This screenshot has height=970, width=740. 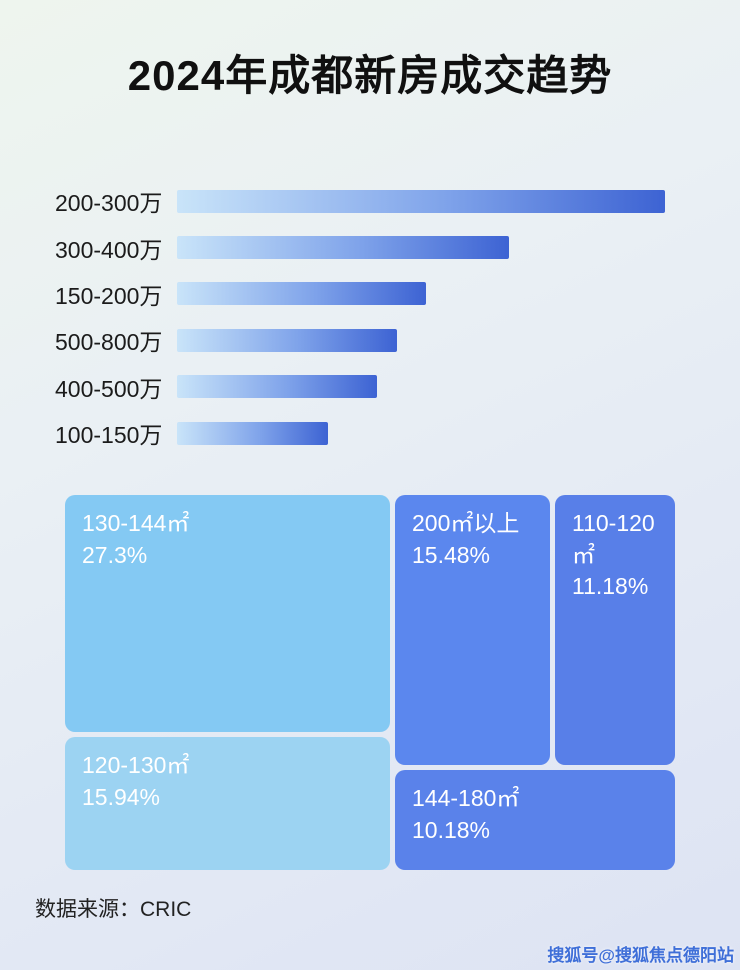 I want to click on page-title: 2024年成都新房成交趋势, so click(x=370, y=75).